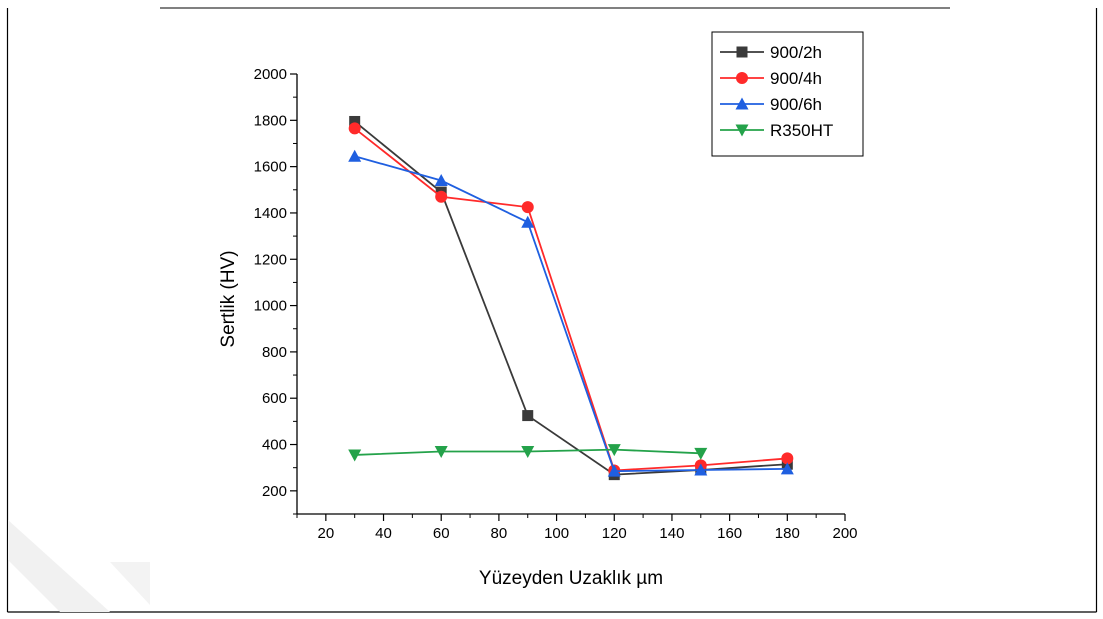  What do you see at coordinates (270, 120) in the screenshot?
I see `y-tick-label: 1800` at bounding box center [270, 120].